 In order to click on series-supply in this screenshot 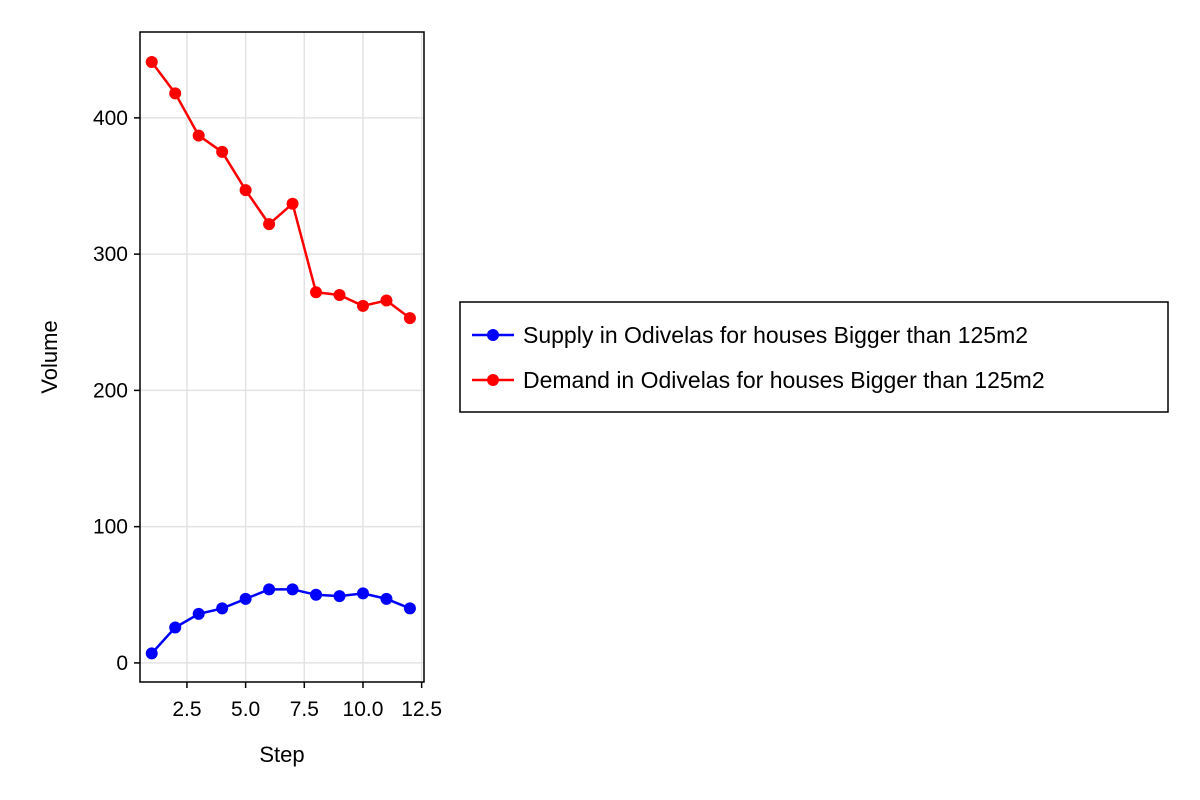, I will do `click(280, 621)`.